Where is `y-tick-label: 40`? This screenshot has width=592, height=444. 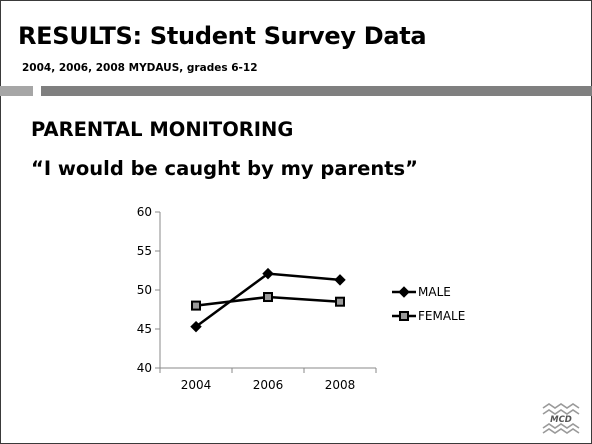 y-tick-label: 40 is located at coordinates (144, 368).